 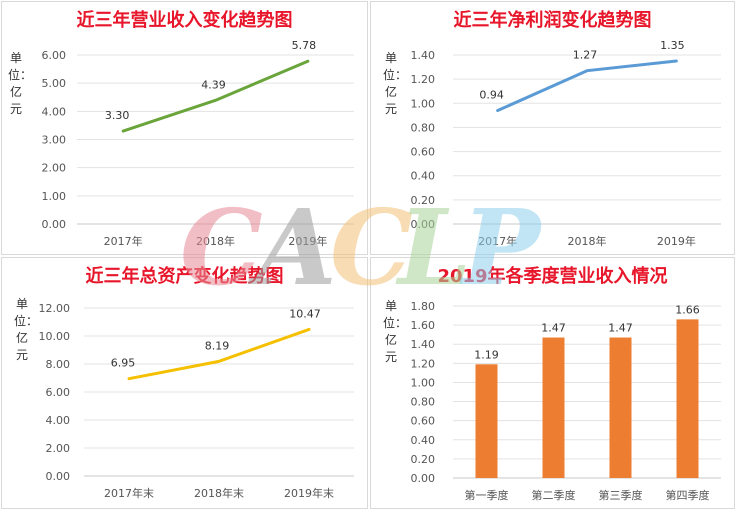 I want to click on data-label: 1.35, so click(x=672, y=45).